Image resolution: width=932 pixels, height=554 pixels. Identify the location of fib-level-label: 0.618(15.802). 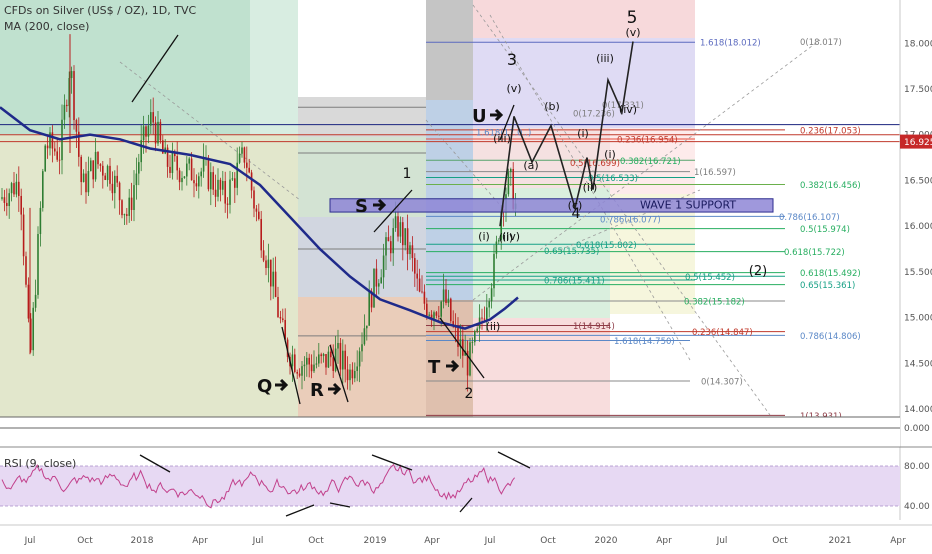
(606, 246).